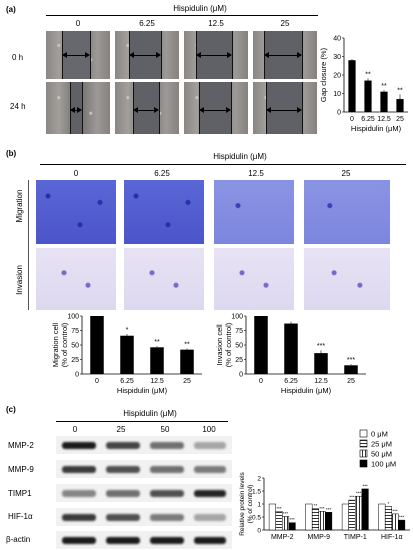  What do you see at coordinates (381, 444) in the screenshot?
I see `chart-c-legend-label: 25 μM` at bounding box center [381, 444].